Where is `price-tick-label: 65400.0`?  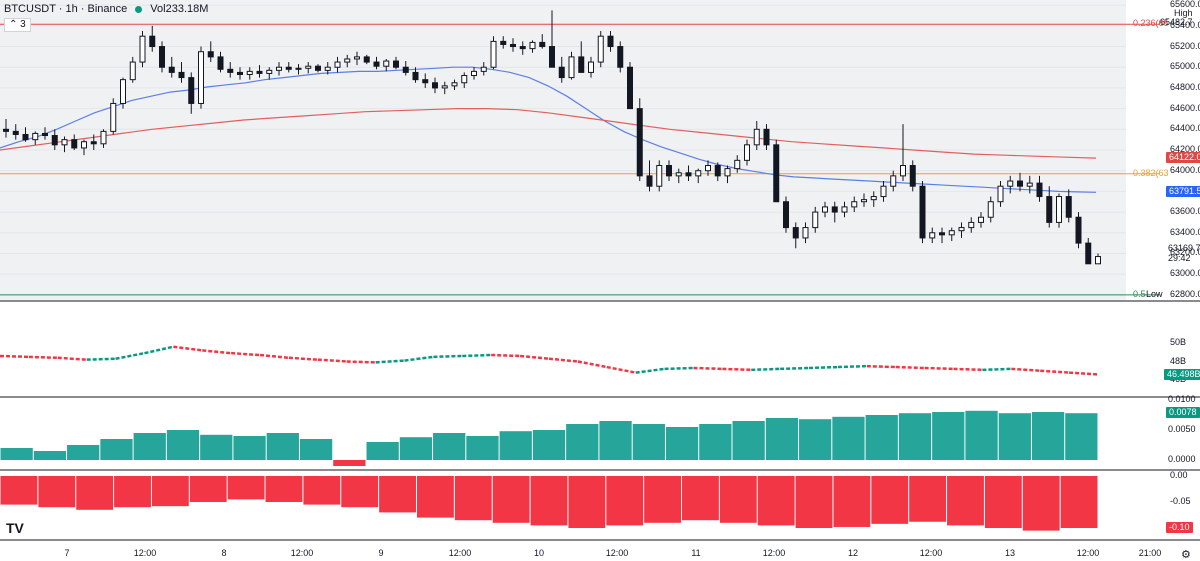
price-tick-label: 65400.0 is located at coordinates (1185, 24).